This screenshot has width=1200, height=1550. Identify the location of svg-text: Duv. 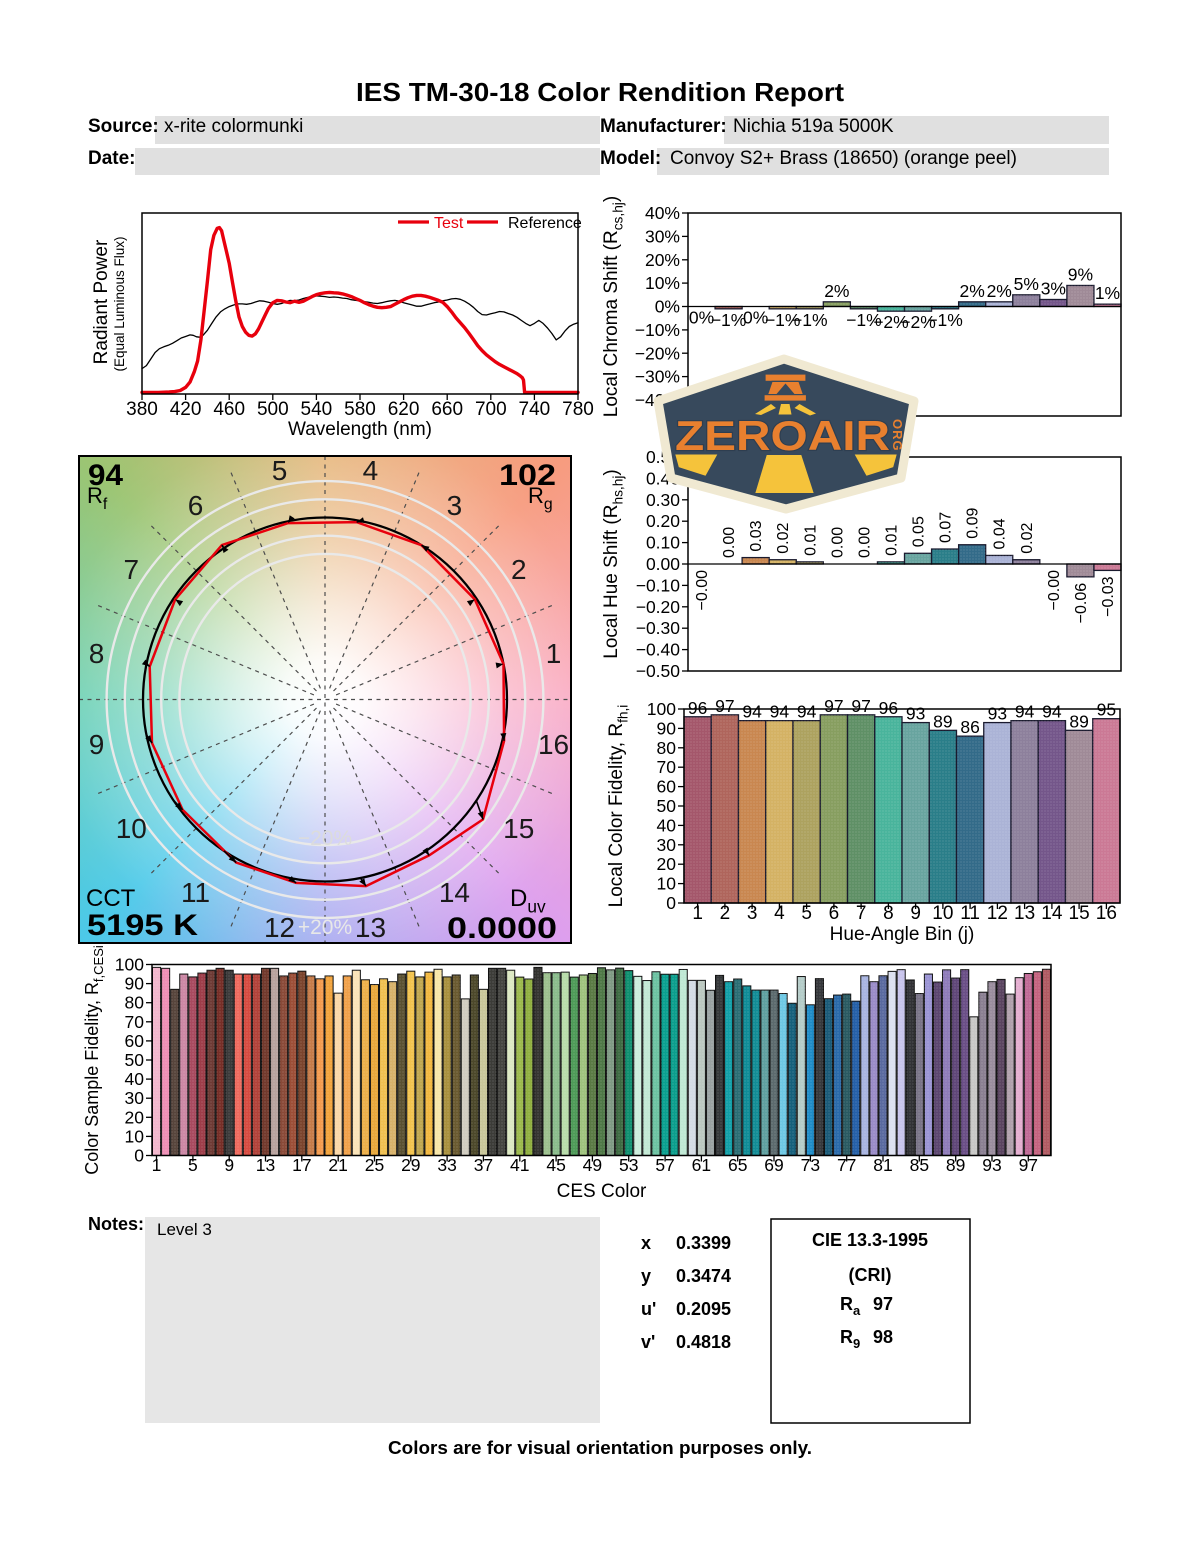
(528, 901).